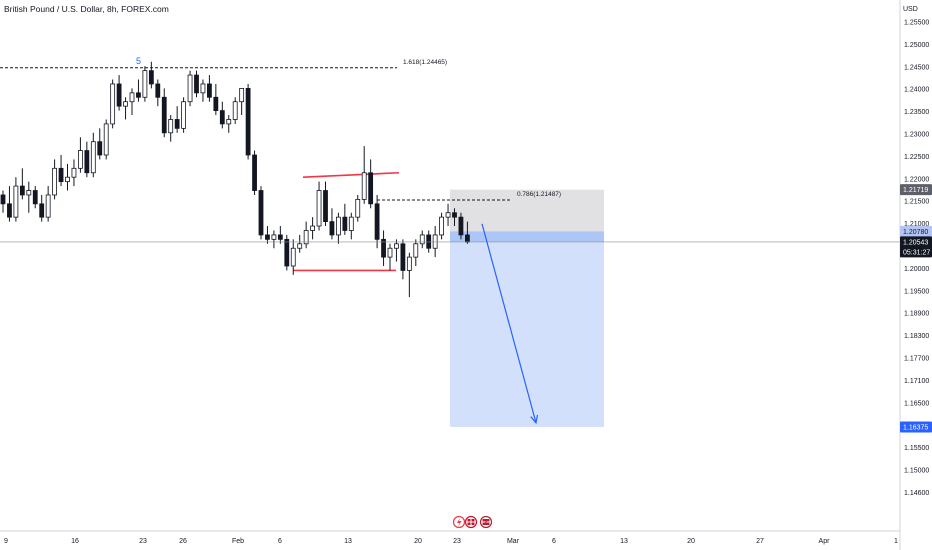 Image resolution: width=932 pixels, height=550 pixels. Describe the element at coordinates (238, 541) in the screenshot. I see `x-tick-label: Feb` at that location.